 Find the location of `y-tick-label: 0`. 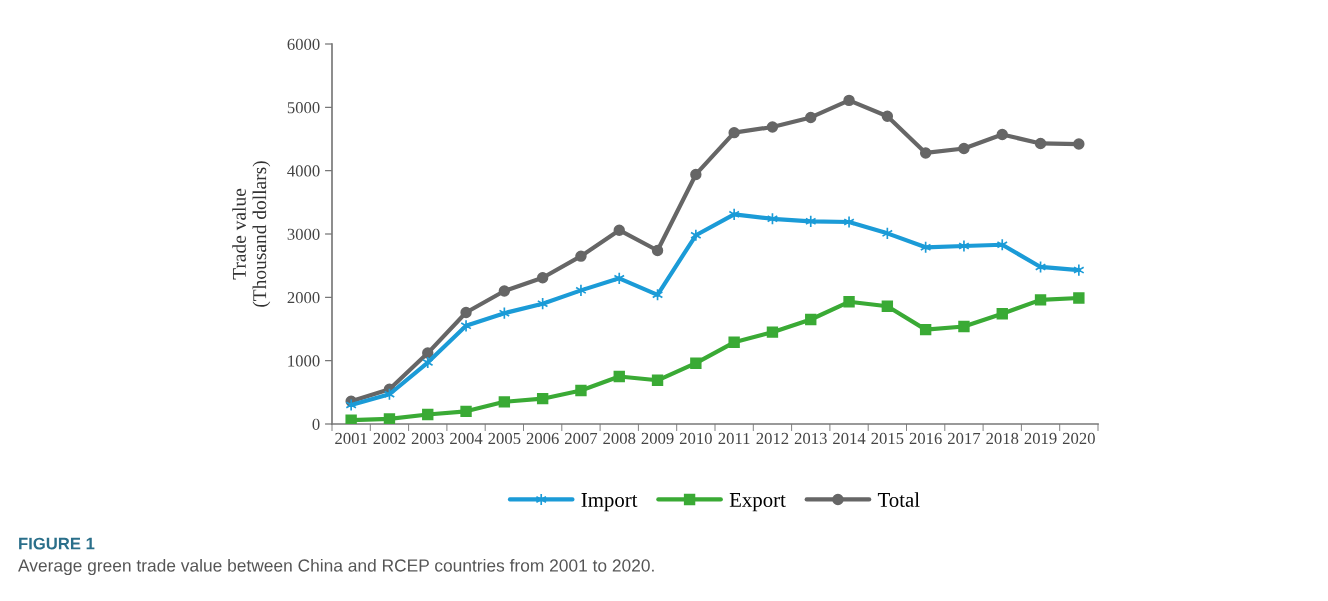

y-tick-label: 0 is located at coordinates (316, 424).